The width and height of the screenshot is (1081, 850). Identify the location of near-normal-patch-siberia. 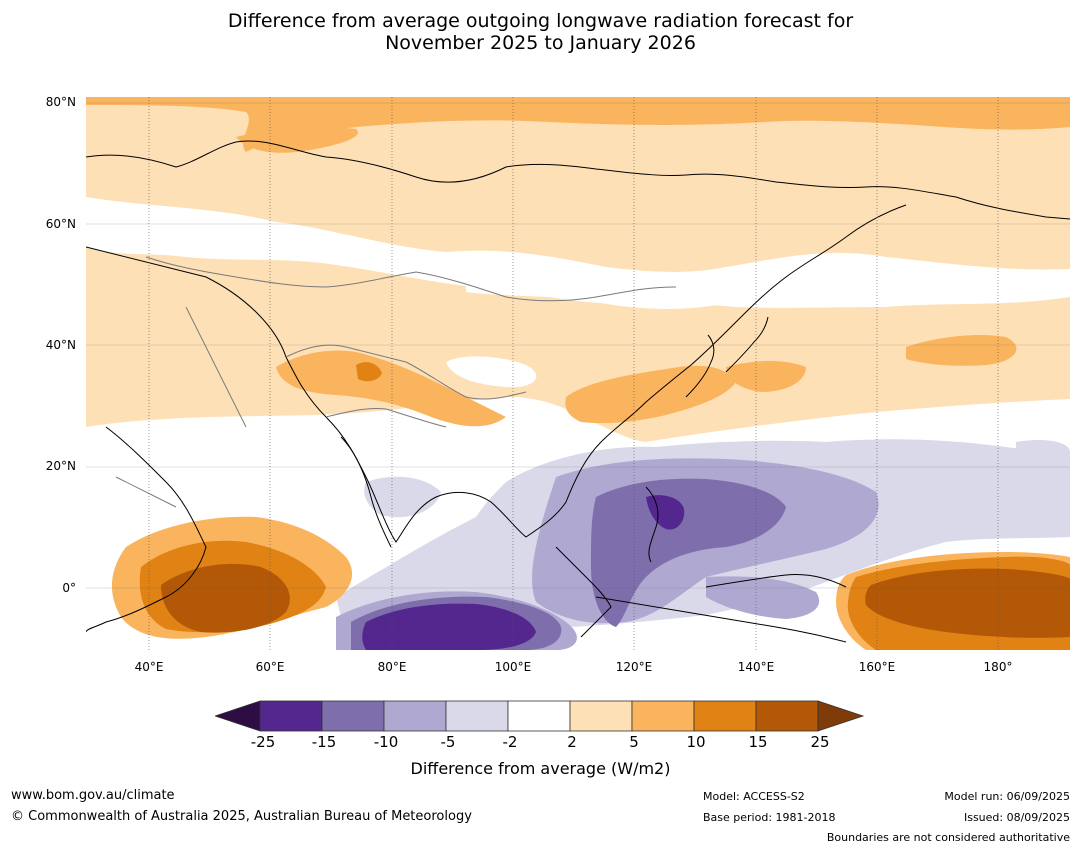
(606, 288).